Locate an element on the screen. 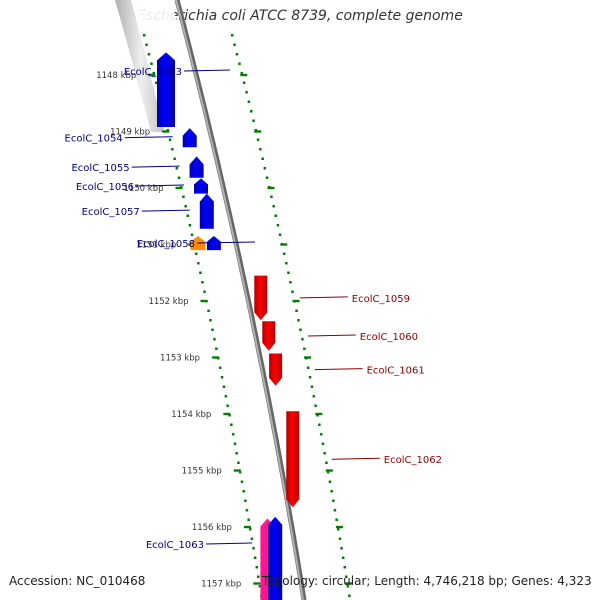 This screenshot has width=600, height=600. gene-label: EcolC_1056 is located at coordinates (105, 187).